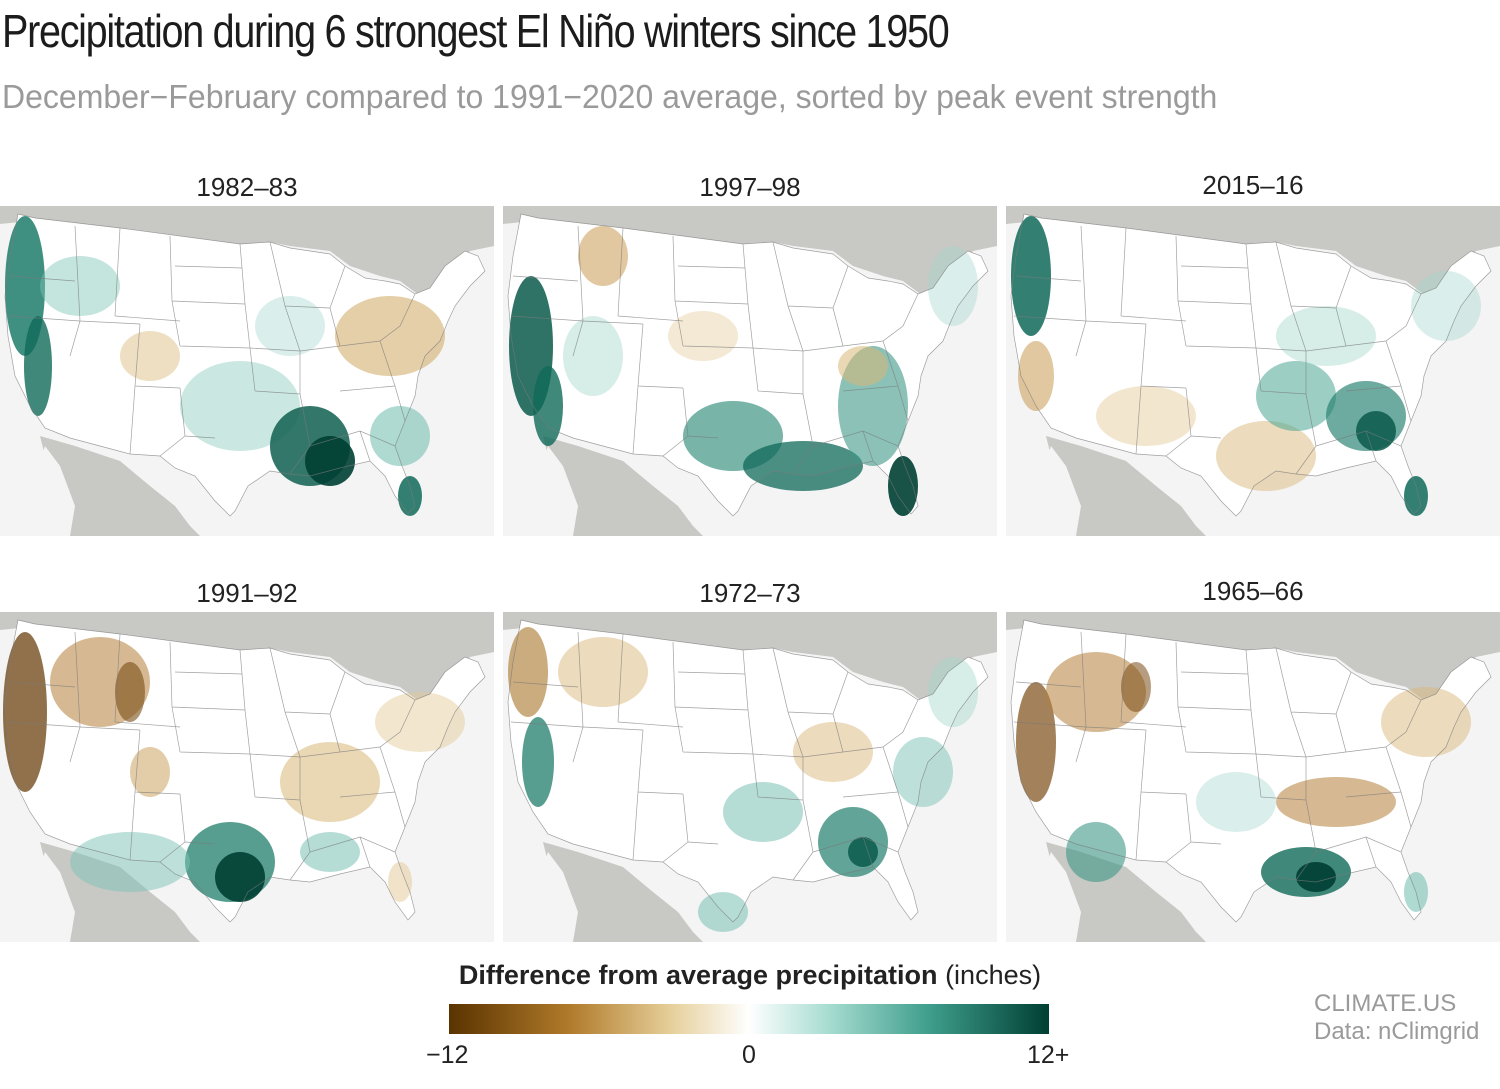  What do you see at coordinates (698, 975) in the screenshot?
I see `legend-title-bold: Difference from average precipitation` at bounding box center [698, 975].